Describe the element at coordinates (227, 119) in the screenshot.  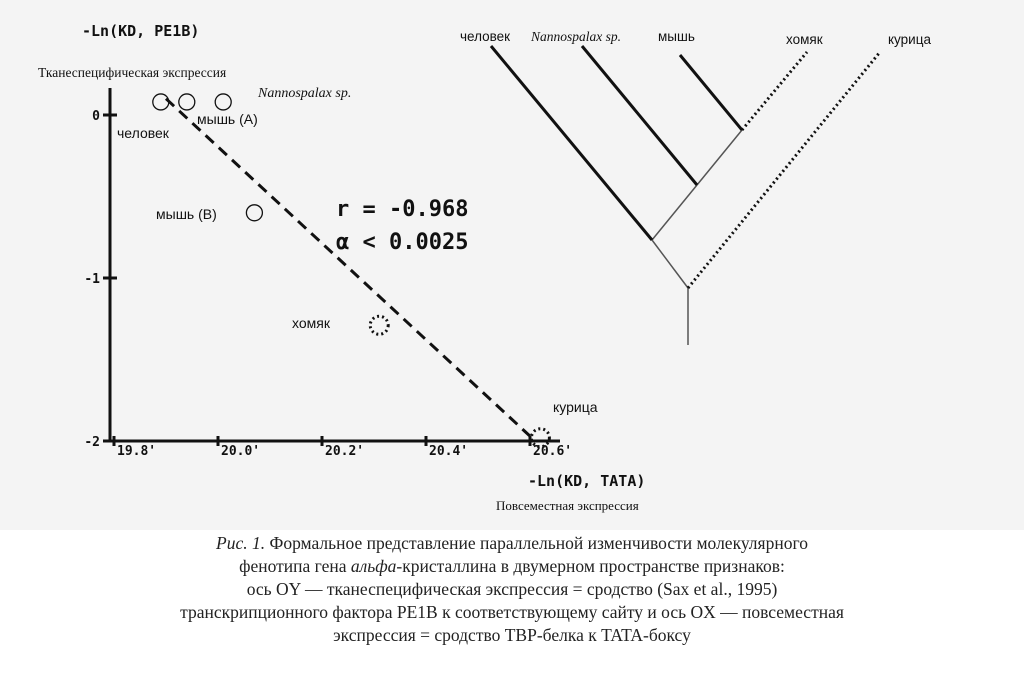
I see `label-mouse-a: мышь (A)` at that location.